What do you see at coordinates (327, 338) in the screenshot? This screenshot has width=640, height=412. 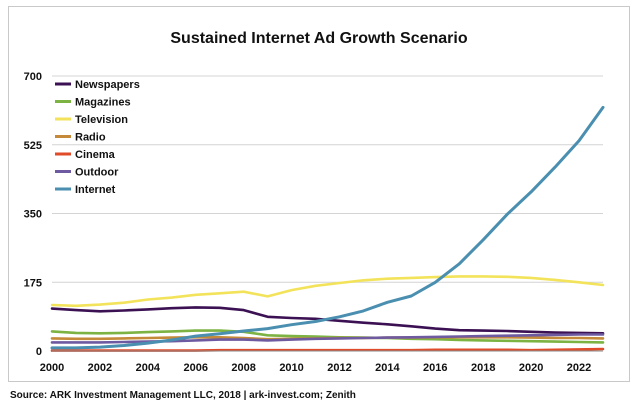 I see `series-line-outdoor` at bounding box center [327, 338].